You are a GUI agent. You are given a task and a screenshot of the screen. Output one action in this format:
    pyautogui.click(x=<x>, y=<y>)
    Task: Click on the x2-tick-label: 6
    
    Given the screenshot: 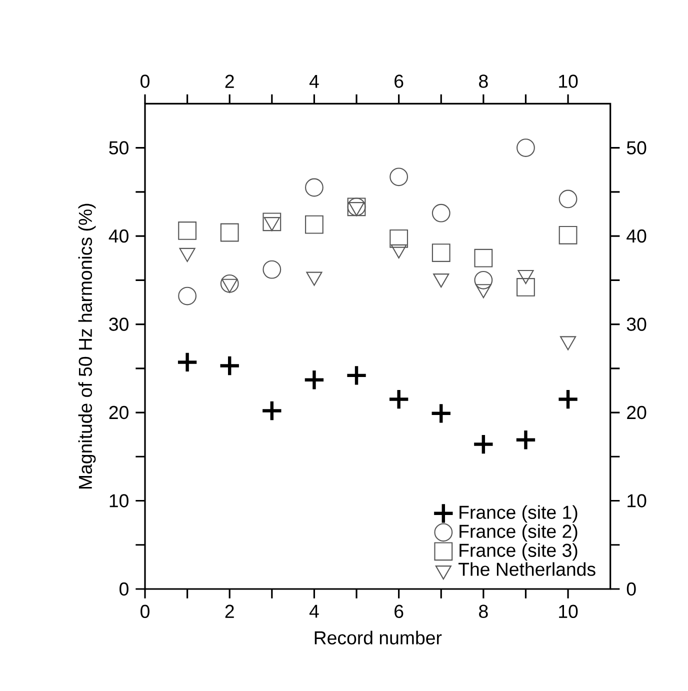 What is the action you would take?
    pyautogui.click(x=399, y=611)
    